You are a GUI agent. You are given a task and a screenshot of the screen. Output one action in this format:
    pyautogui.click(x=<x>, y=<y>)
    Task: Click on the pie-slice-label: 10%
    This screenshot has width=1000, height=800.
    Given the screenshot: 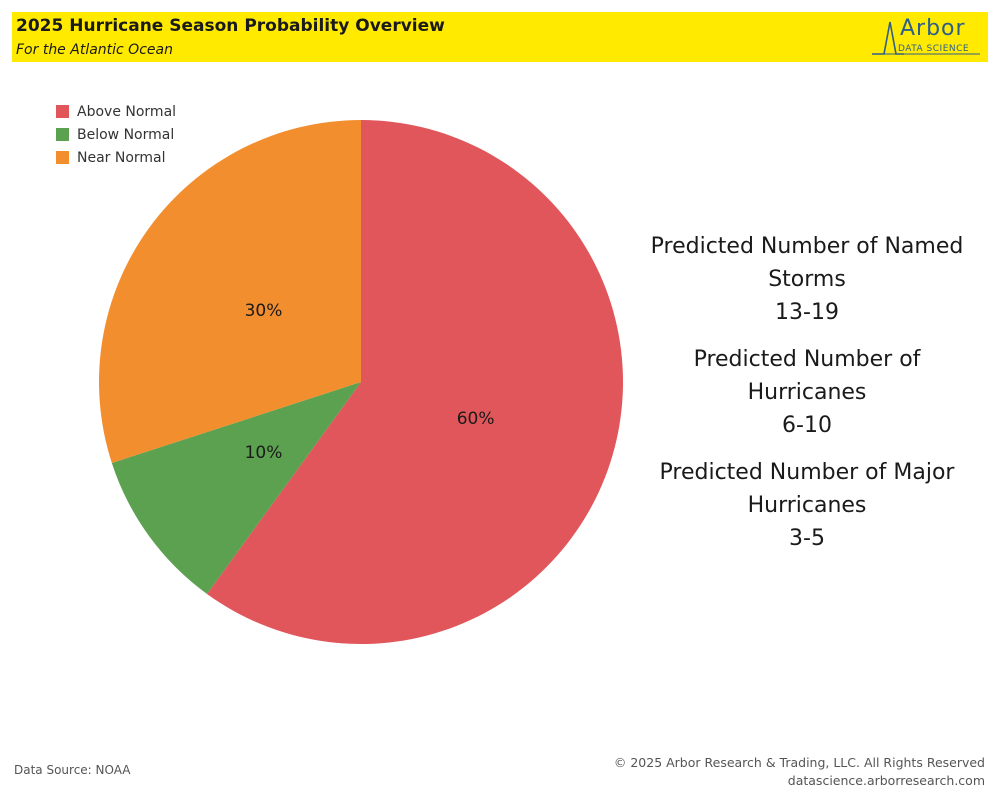 What is the action you would take?
    pyautogui.click(x=264, y=453)
    